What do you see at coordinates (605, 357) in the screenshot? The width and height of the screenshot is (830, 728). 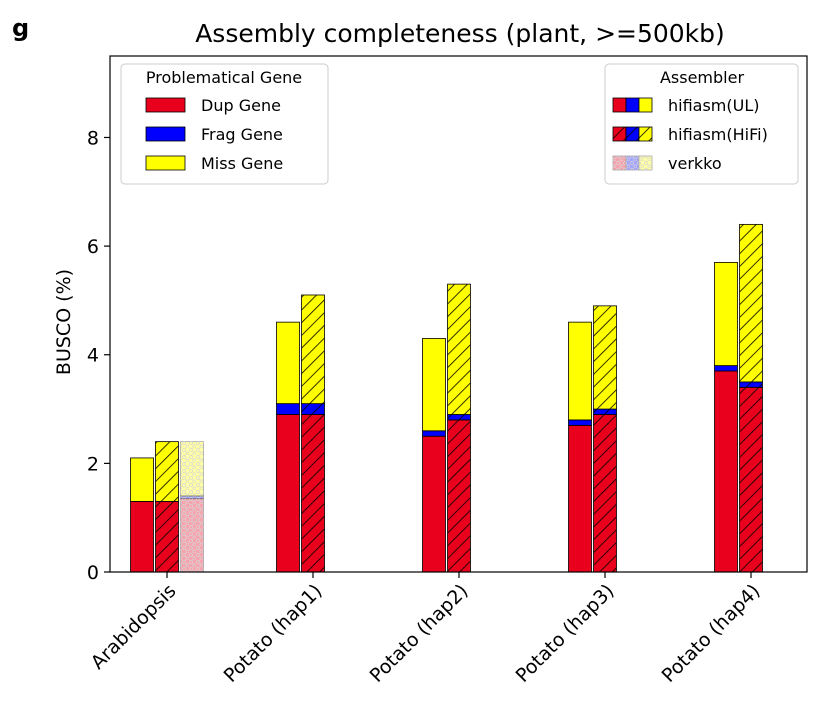 I see `bar-hifiasm-hifi--miss-3` at bounding box center [605, 357].